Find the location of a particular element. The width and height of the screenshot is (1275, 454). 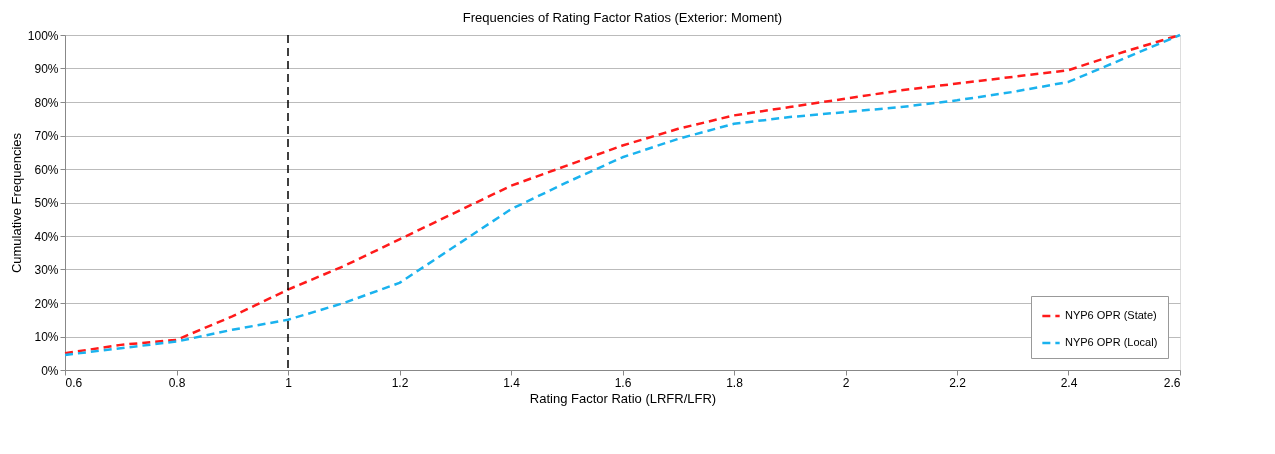

y-tick-label: 50% is located at coordinates (46, 203).